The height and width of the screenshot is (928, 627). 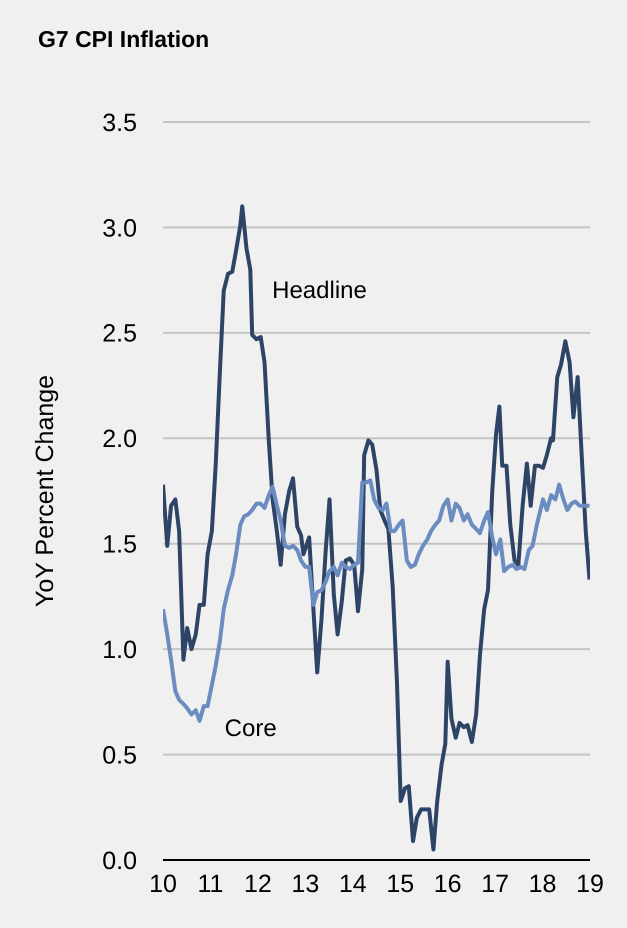 I want to click on series-label: Core, so click(x=250, y=729).